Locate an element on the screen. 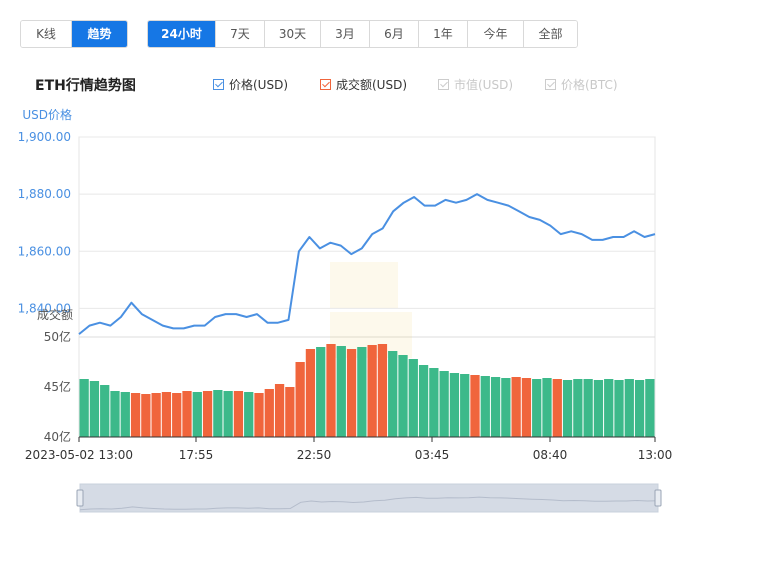  tab-range-7: 全部 is located at coordinates (550, 34).